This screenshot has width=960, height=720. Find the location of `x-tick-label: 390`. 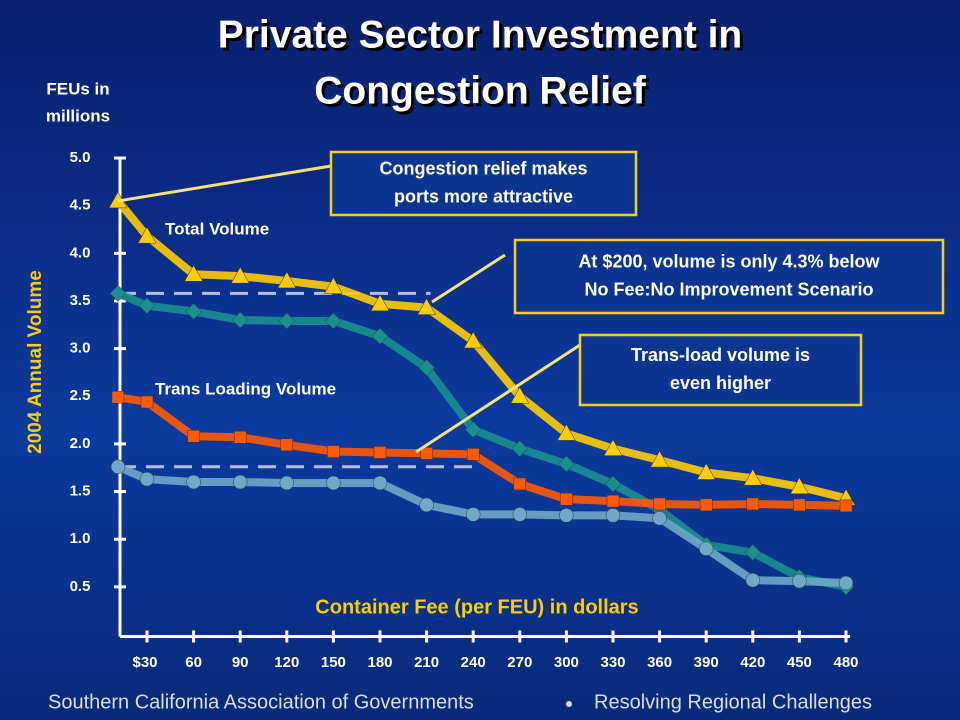

x-tick-label: 390 is located at coordinates (706, 662).